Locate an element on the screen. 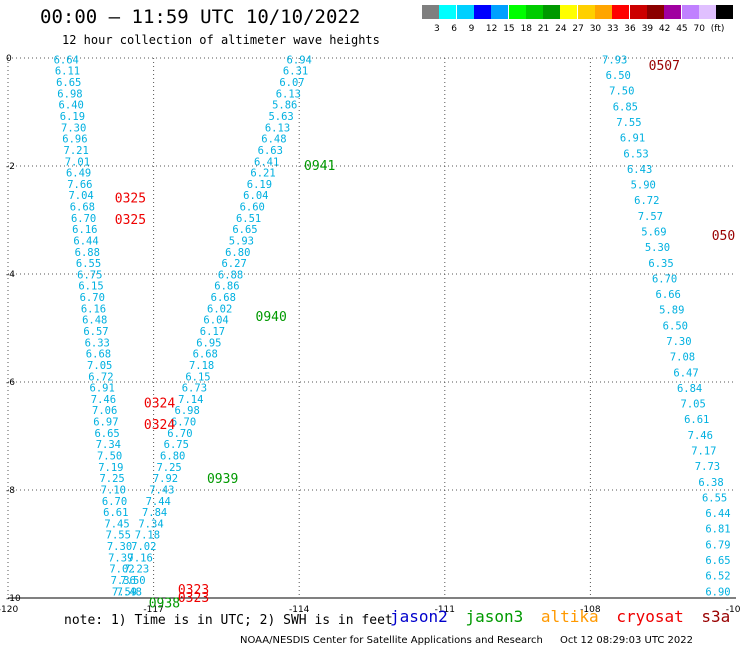 The width and height of the screenshot is (740, 650). legend-cryosat: cryosat is located at coordinates (650, 616).